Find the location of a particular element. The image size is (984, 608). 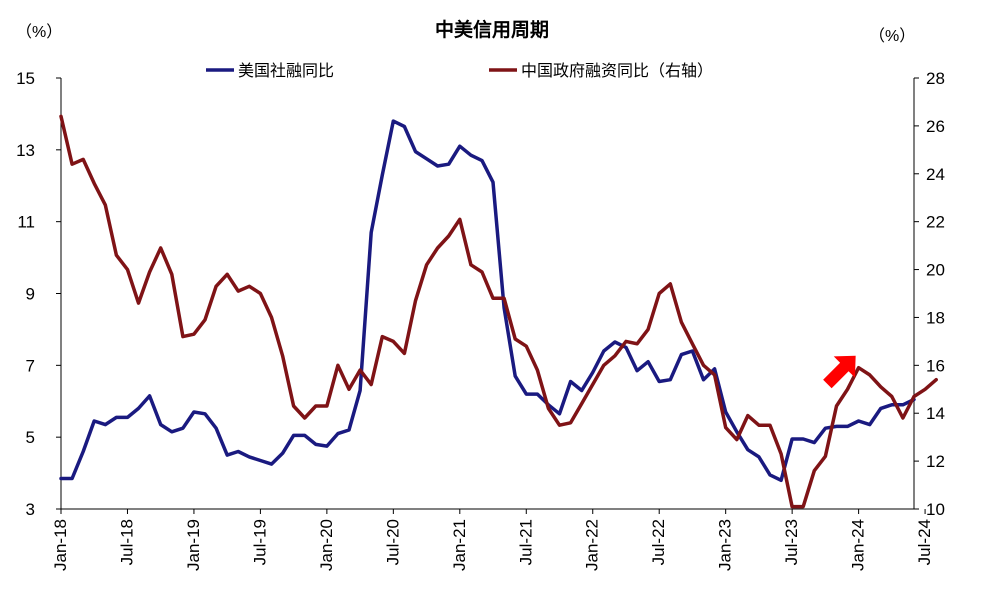

x-tick-label: Jul-24 is located at coordinates (924, 542).